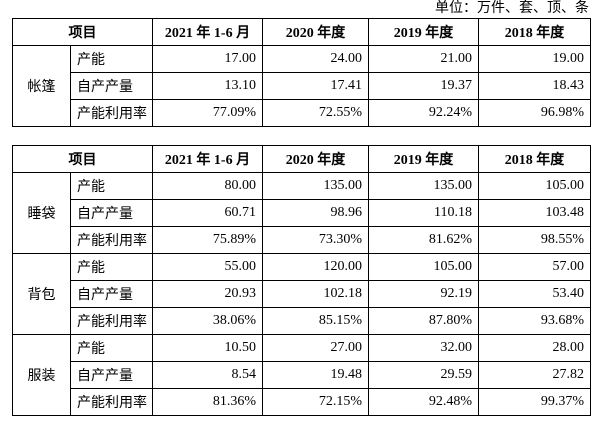 The width and height of the screenshot is (601, 428). I want to click on value-cell: 53.40, so click(534, 294).